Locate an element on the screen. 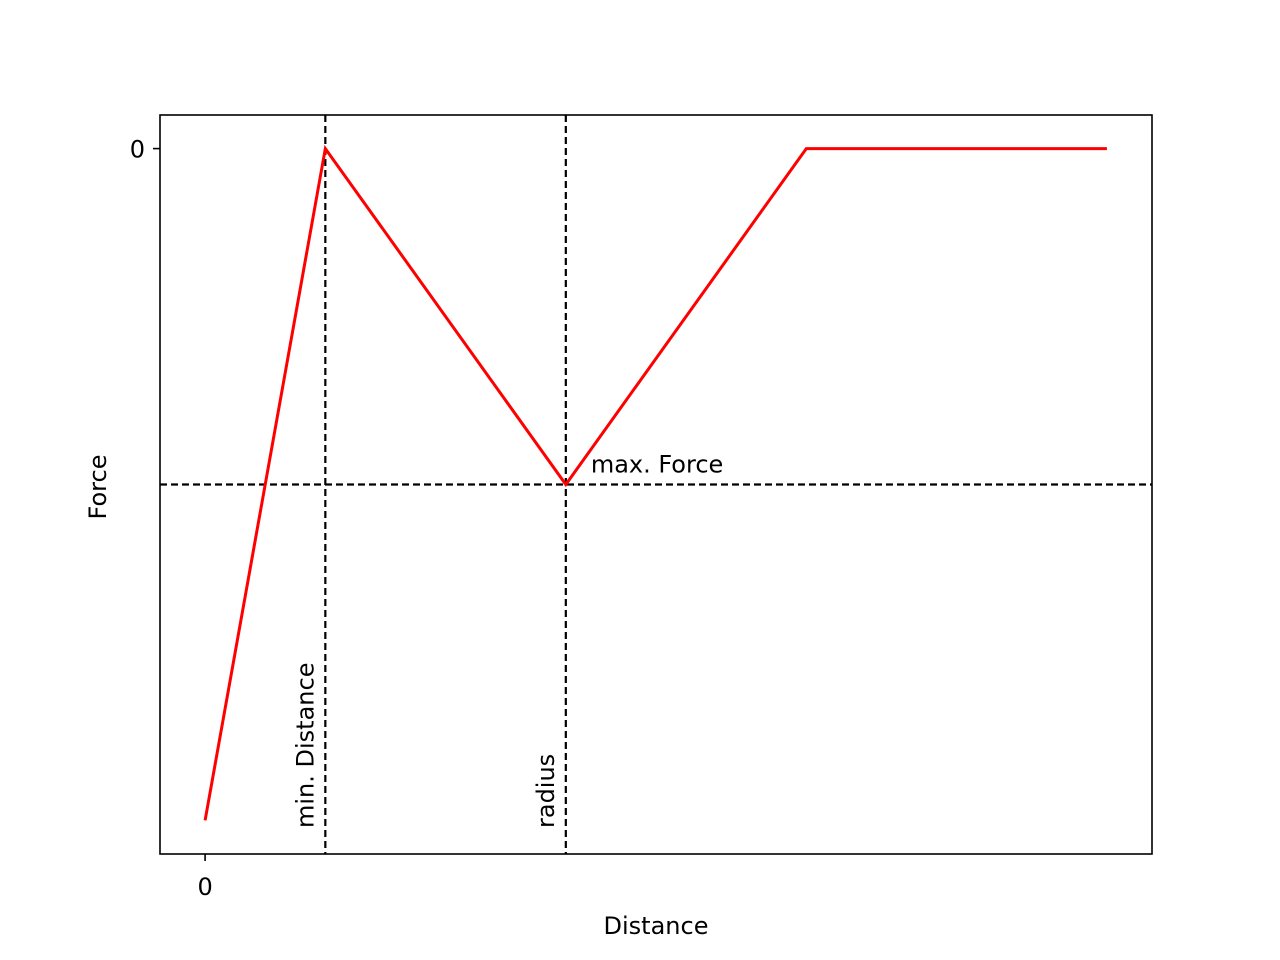  reference-line-vertical-label: radius is located at coordinates (546, 791).